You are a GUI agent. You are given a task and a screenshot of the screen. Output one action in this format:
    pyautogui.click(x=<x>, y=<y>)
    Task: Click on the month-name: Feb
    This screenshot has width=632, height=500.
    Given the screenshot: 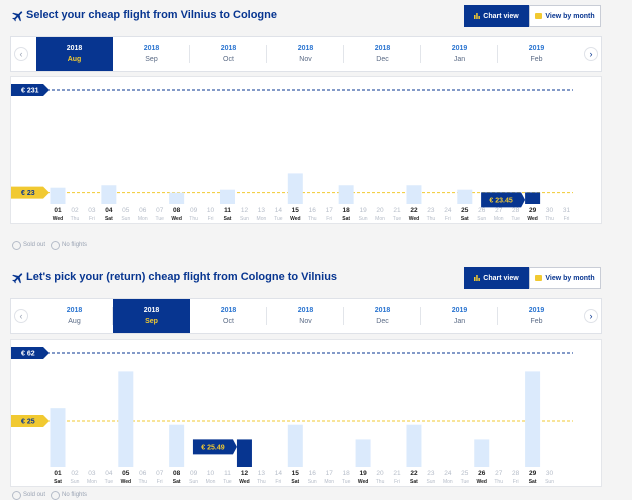 What is the action you would take?
    pyautogui.click(x=536, y=59)
    